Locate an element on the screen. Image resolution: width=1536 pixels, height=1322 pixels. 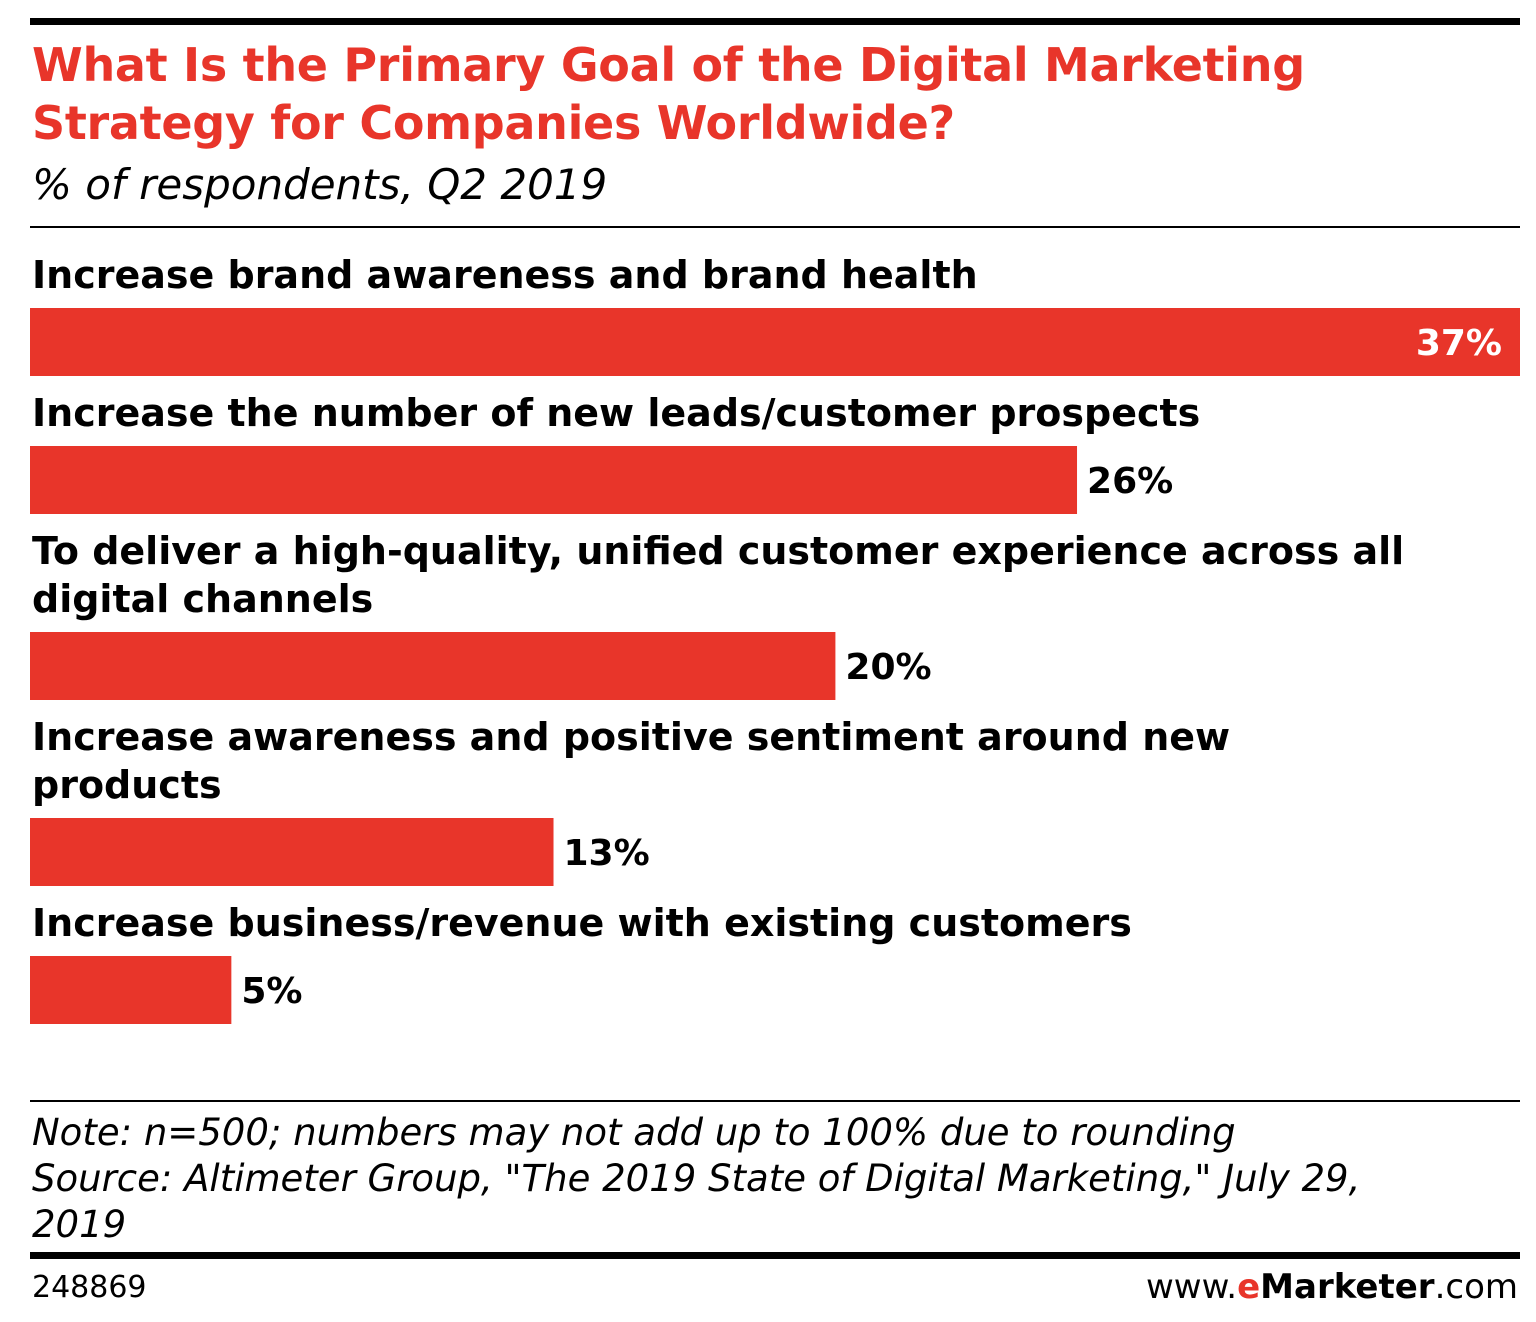
emarketer-logo: www.eMarketer.com is located at coordinates (1332, 1287).